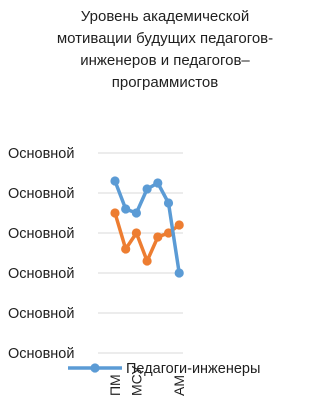 The width and height of the screenshot is (321, 401). I want to click on legend: Педагоги-инженеры, so click(164, 369).